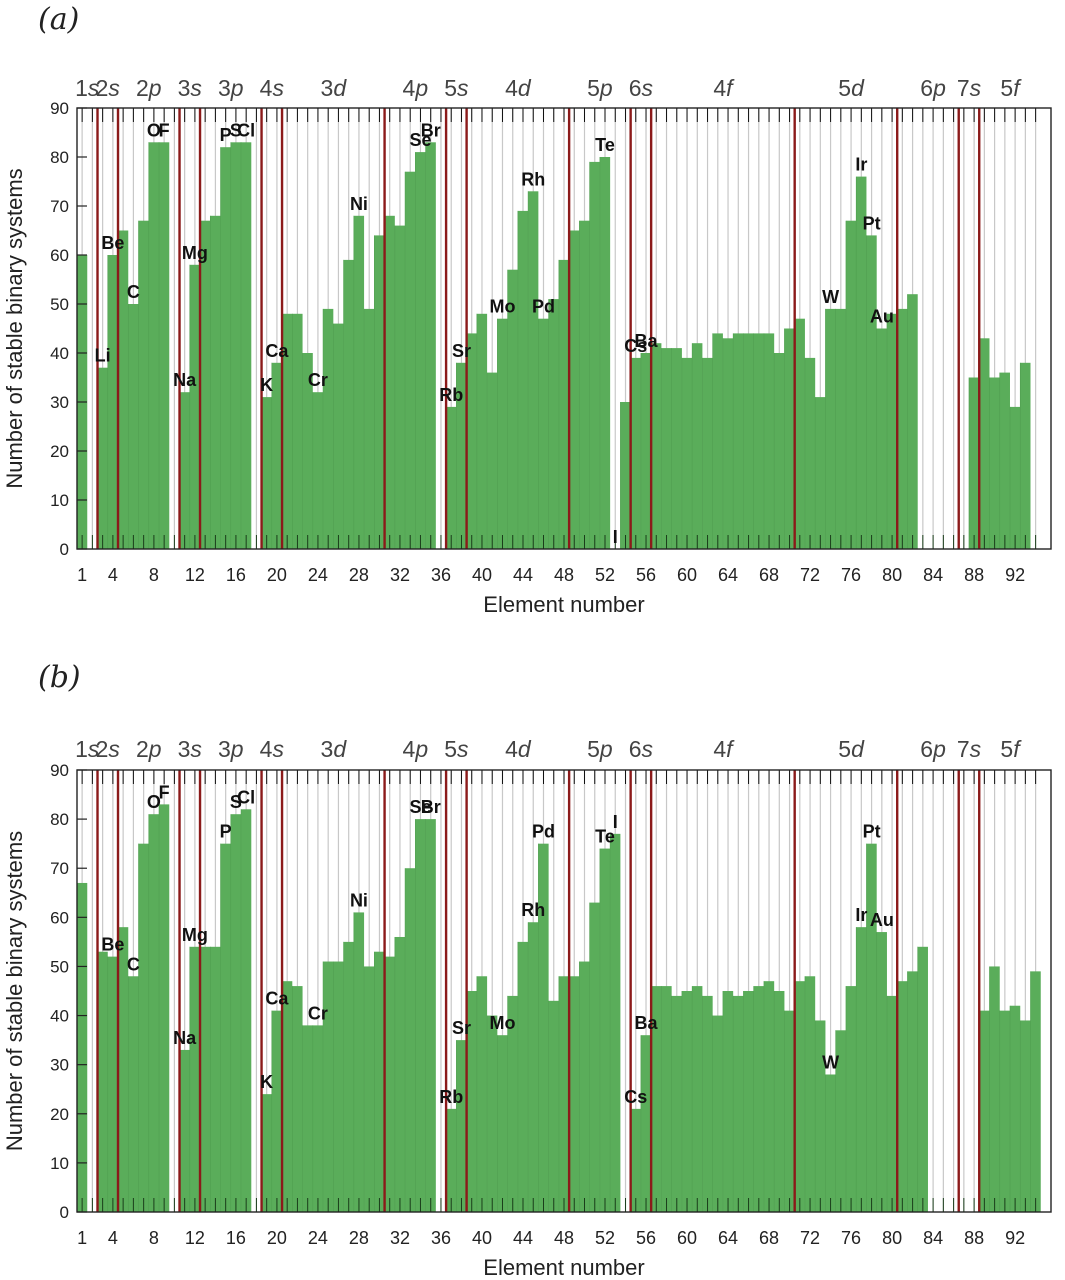 The width and height of the screenshot is (1065, 1280). Describe the element at coordinates (236, 1238) in the screenshot. I see `x-tick-label: 16` at that location.